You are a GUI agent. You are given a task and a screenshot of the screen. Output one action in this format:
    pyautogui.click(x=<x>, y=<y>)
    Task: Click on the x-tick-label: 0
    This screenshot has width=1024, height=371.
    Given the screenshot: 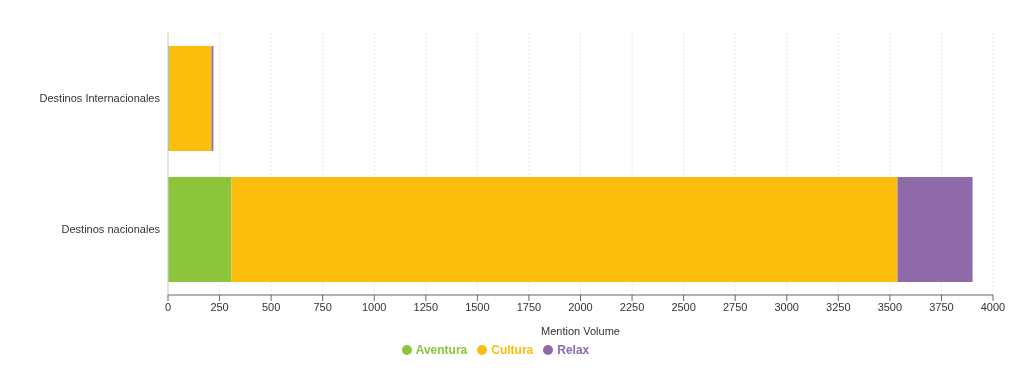 What is the action you would take?
    pyautogui.click(x=168, y=306)
    